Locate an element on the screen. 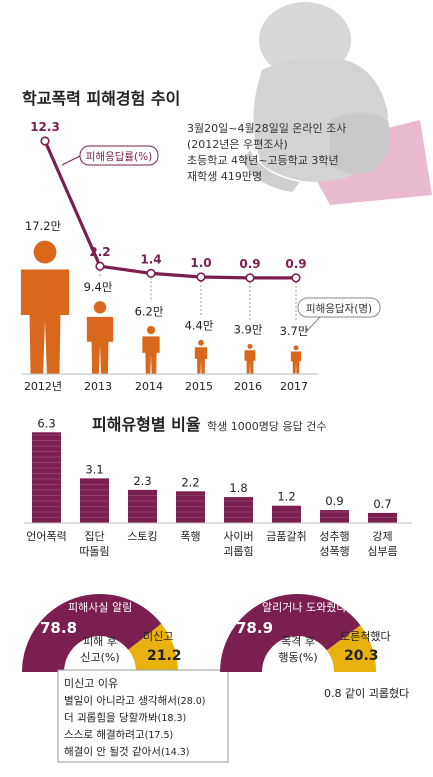 Image resolution: width=433 pixels, height=777 pixels. bar-category-label: 강제 is located at coordinates (382, 536).